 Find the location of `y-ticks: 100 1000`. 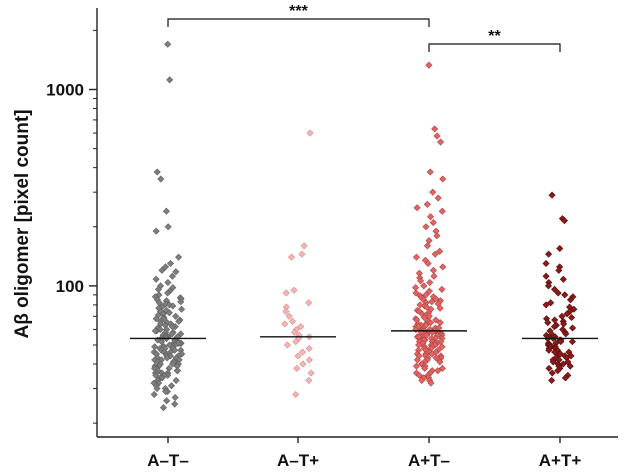

y-ticks: 100 1000 is located at coordinates (71, 226).